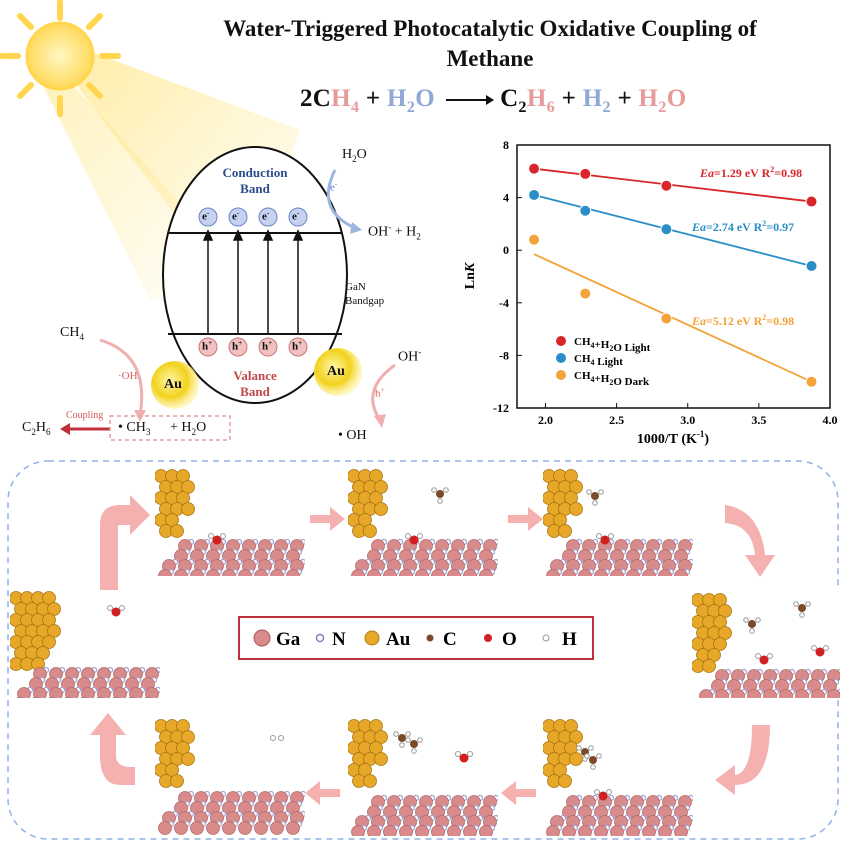  I want to click on reaction-equation: 2CH4 + H2O C2H6 + H2 + H2O, so click(493, 100).